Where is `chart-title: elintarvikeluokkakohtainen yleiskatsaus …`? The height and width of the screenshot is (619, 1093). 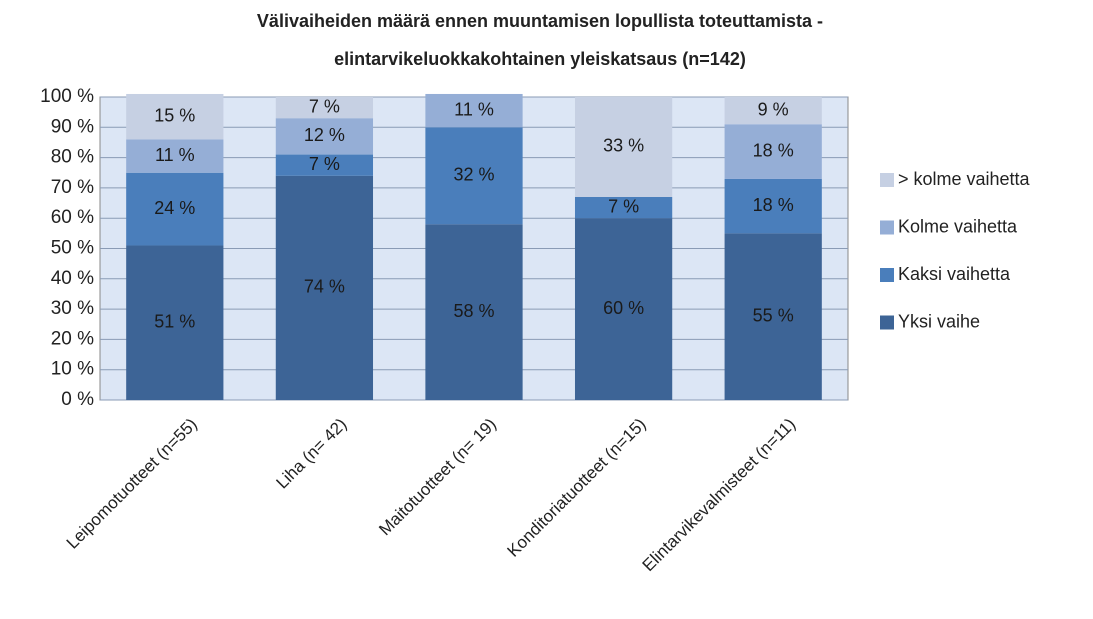
chart-title: elintarvikeluokkakohtainen yleiskatsaus … is located at coordinates (540, 59).